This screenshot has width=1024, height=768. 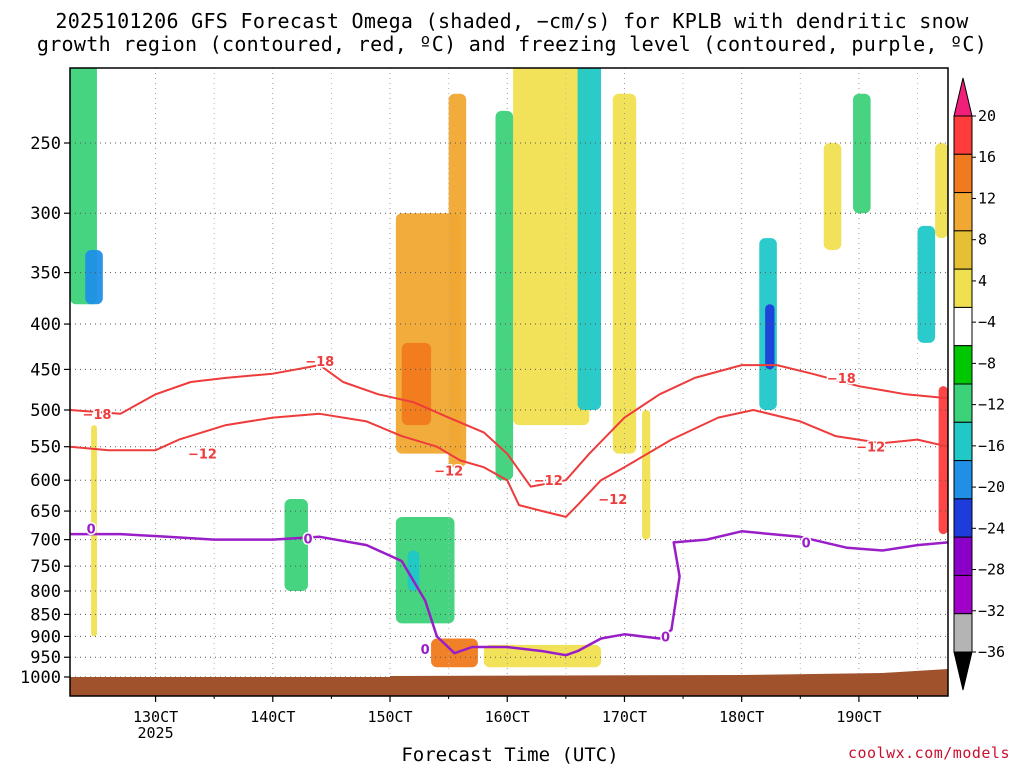 I want to click on freezing-level-label-0: 0, so click(x=91, y=529).